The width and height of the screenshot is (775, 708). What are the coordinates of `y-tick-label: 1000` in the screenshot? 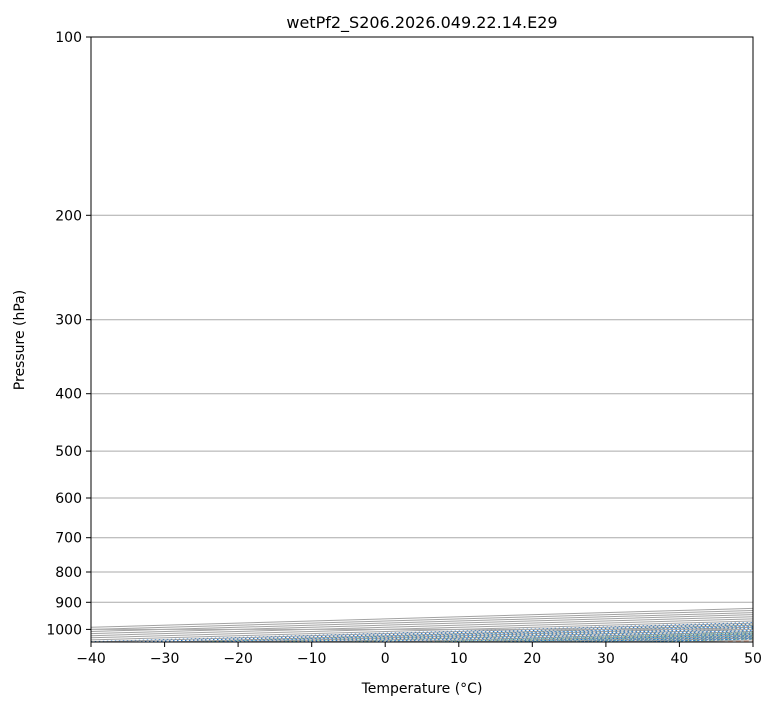 It's located at (64, 630).